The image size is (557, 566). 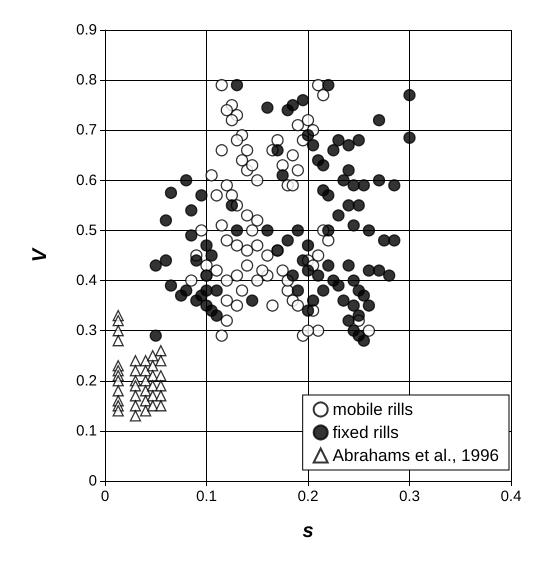 I want to click on y-tick-label: 0.3, so click(x=86, y=331).